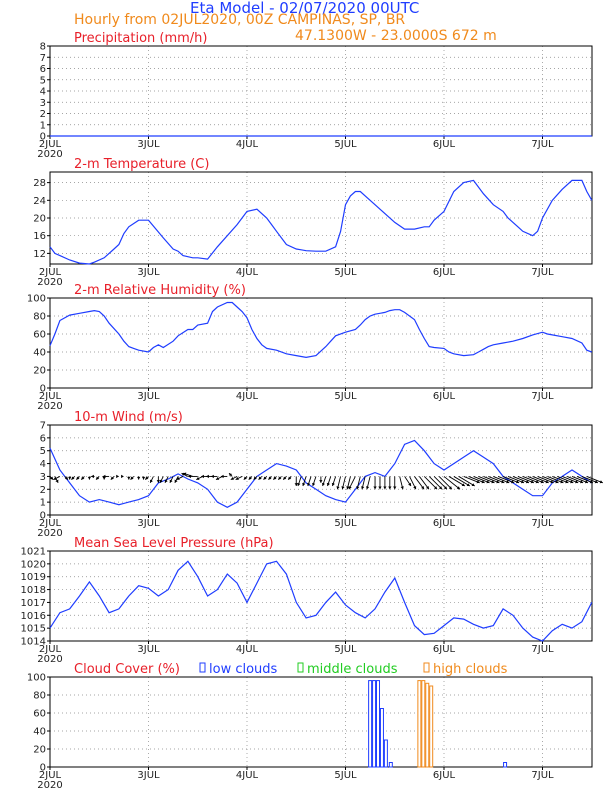 The width and height of the screenshot is (612, 792). I want to click on y-tick-label: 6, so click(43, 438).